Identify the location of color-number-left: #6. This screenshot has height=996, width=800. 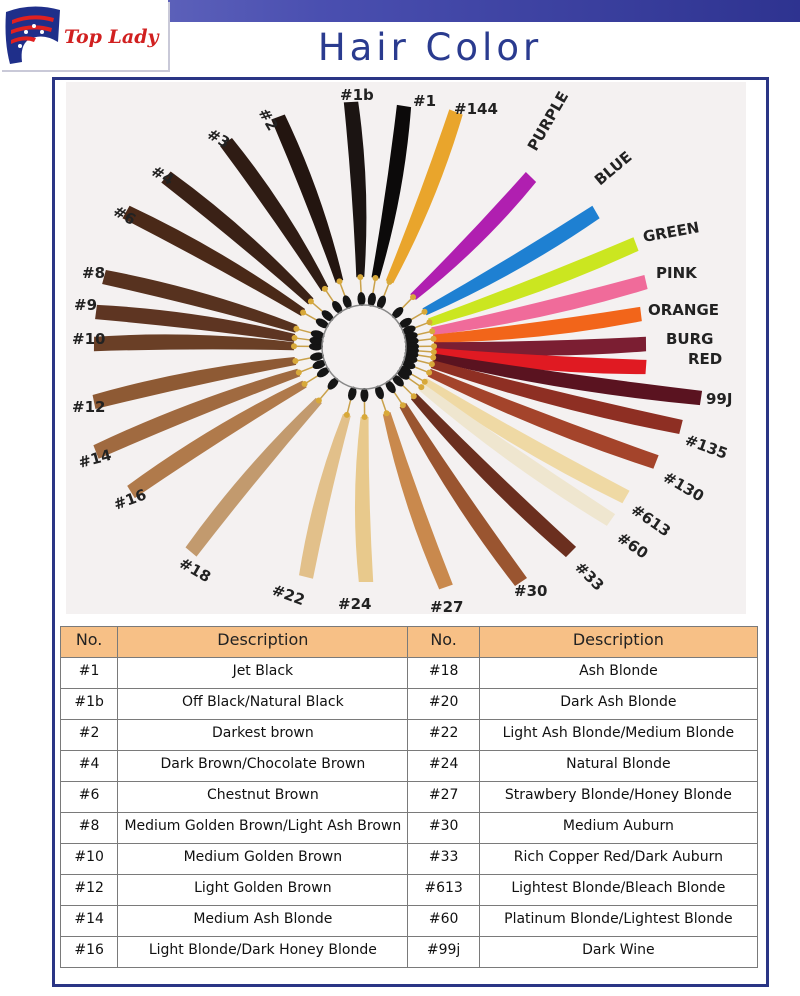
(89, 797).